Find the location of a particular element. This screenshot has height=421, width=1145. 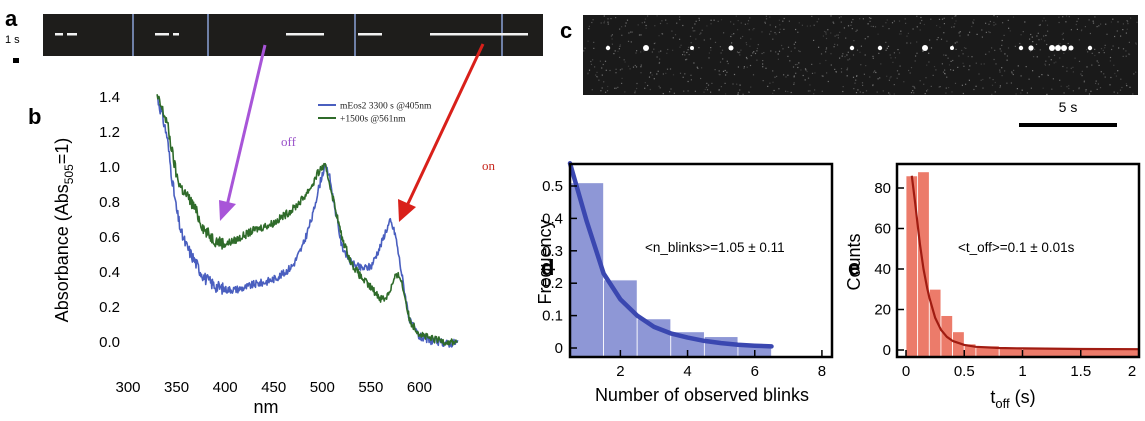

chart-d-y-tick-label: 0.1 is located at coordinates (552, 316).